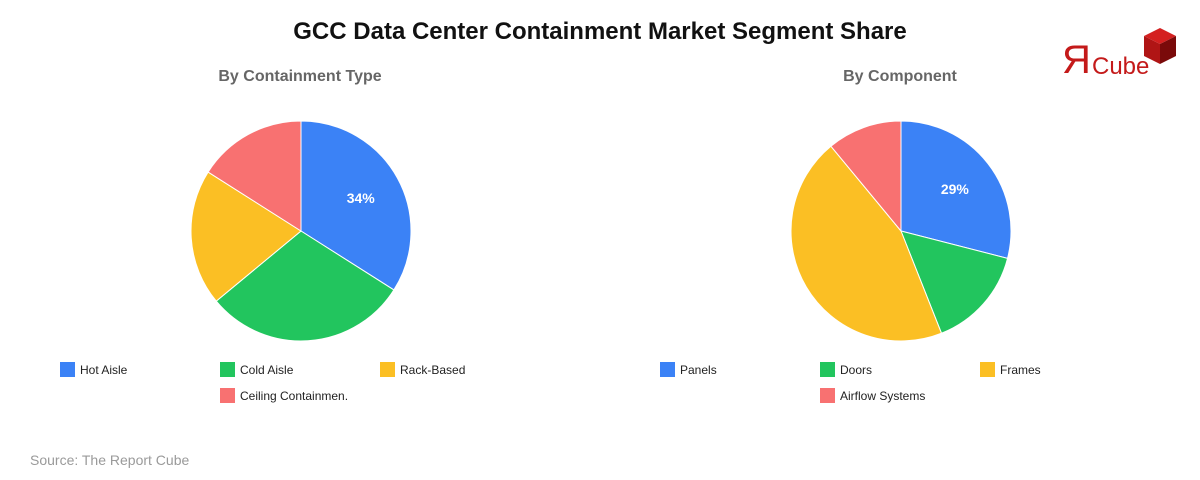 This screenshot has height=480, width=1200. Describe the element at coordinates (267, 369) in the screenshot. I see `legend-label: Cold Aisle` at that location.